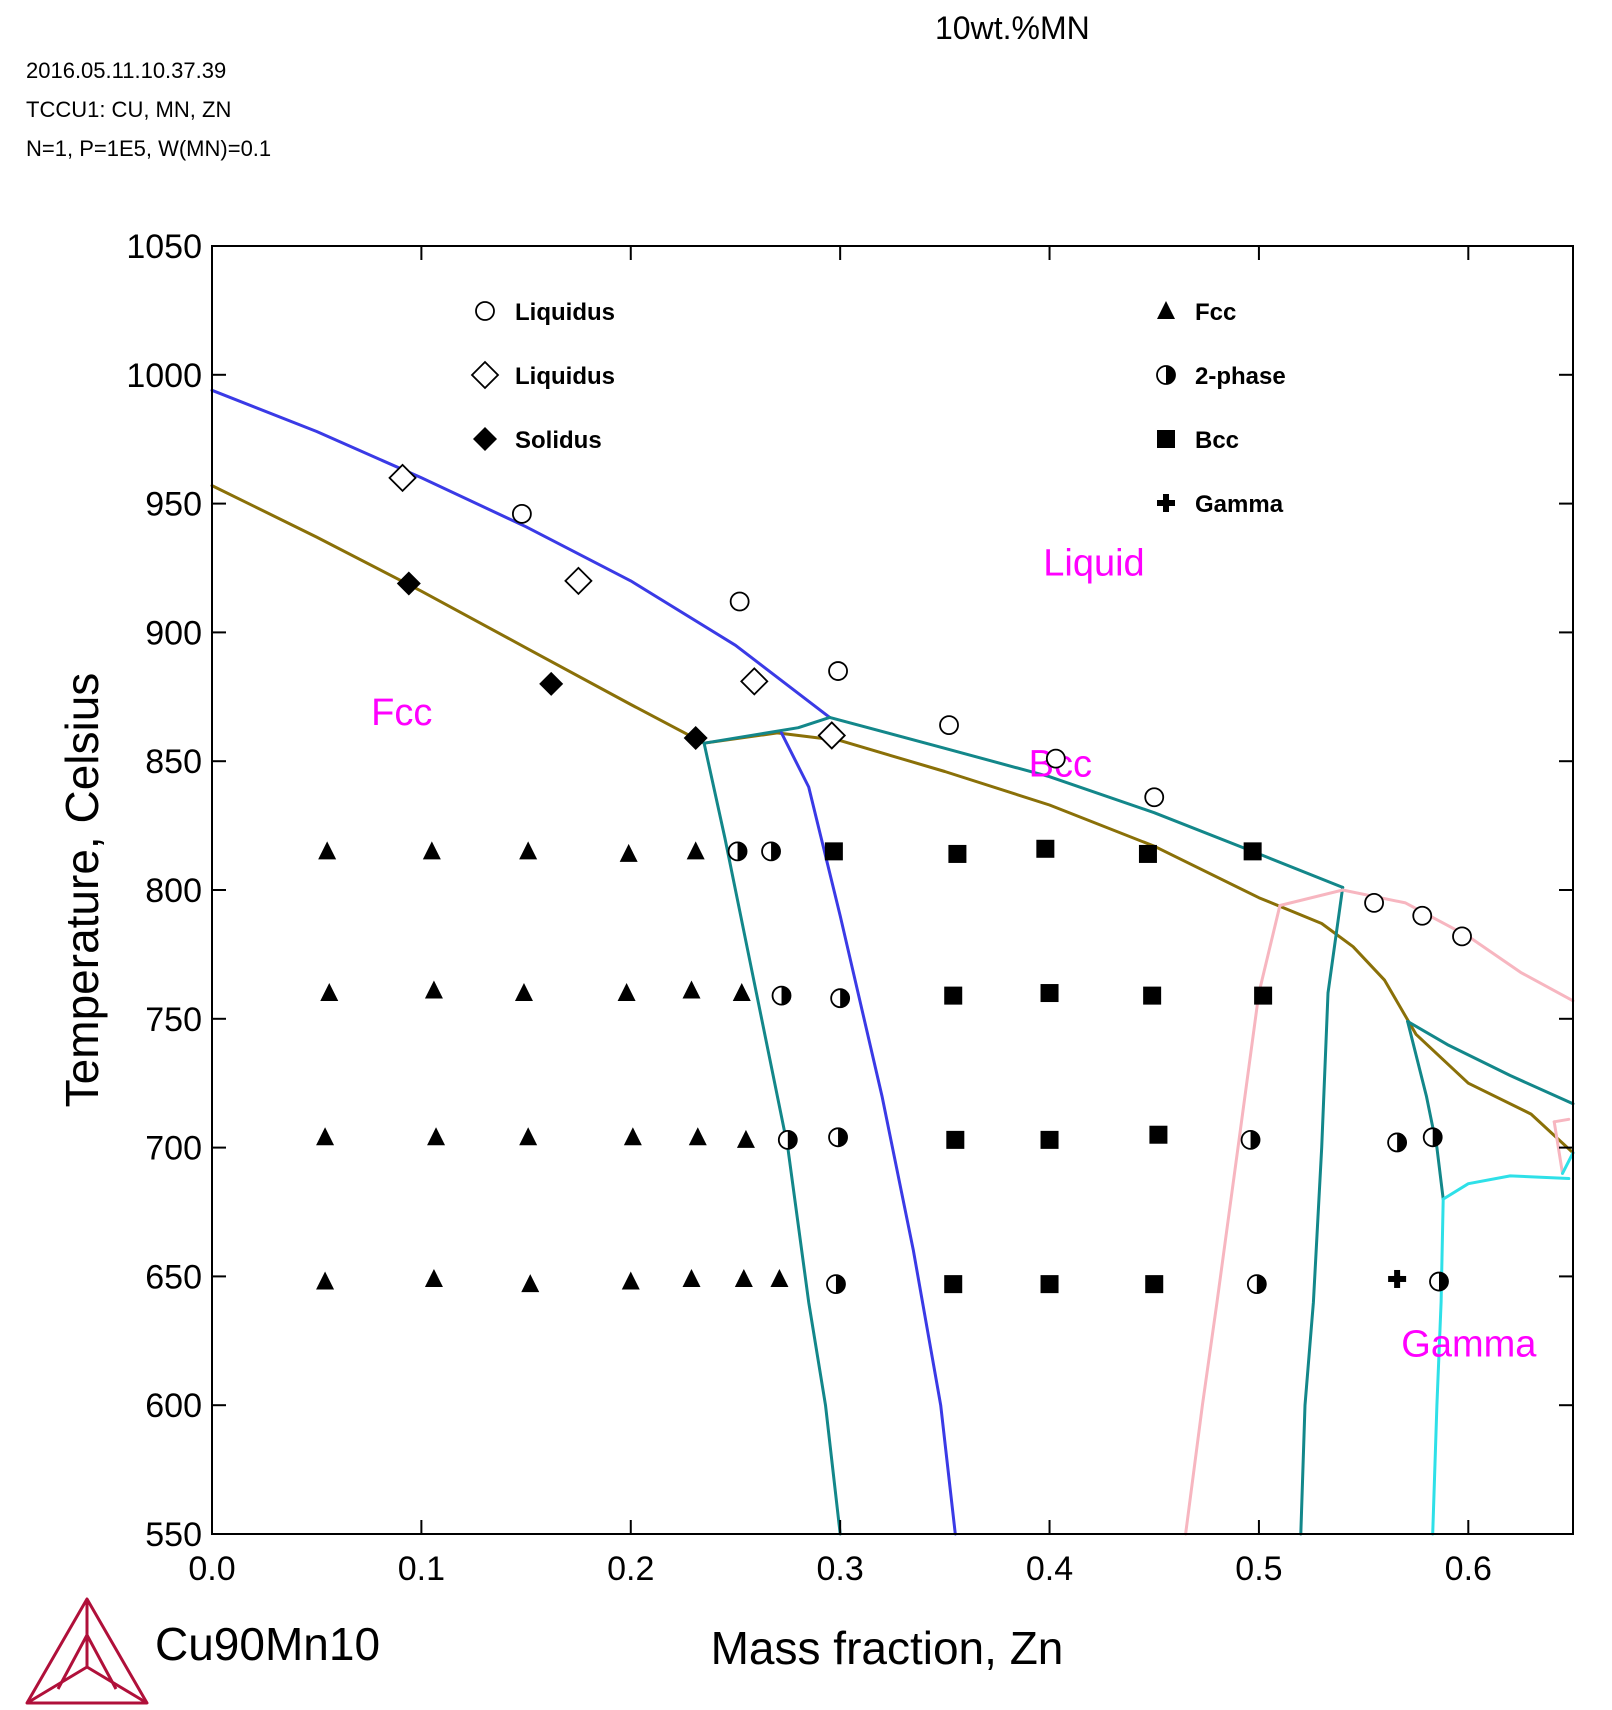  I want to click on region-label-liquid: Liquid, so click(1093, 564).